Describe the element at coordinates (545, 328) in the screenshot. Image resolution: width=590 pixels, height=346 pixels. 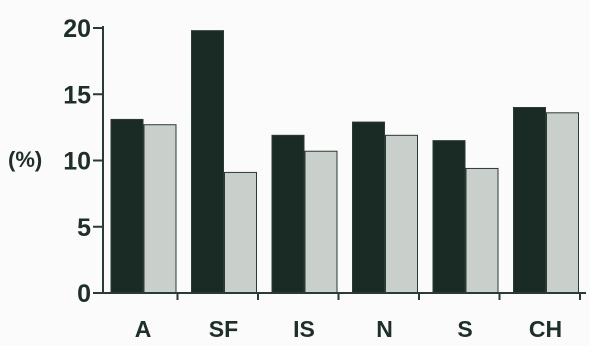
I see `x-tick-label-ch: CH` at that location.